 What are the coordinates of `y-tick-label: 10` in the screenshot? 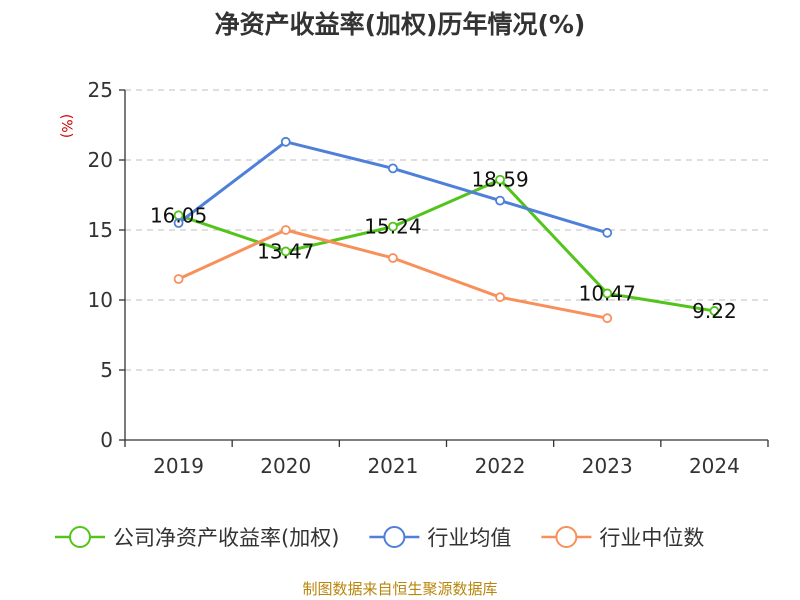 It's located at (100, 300).